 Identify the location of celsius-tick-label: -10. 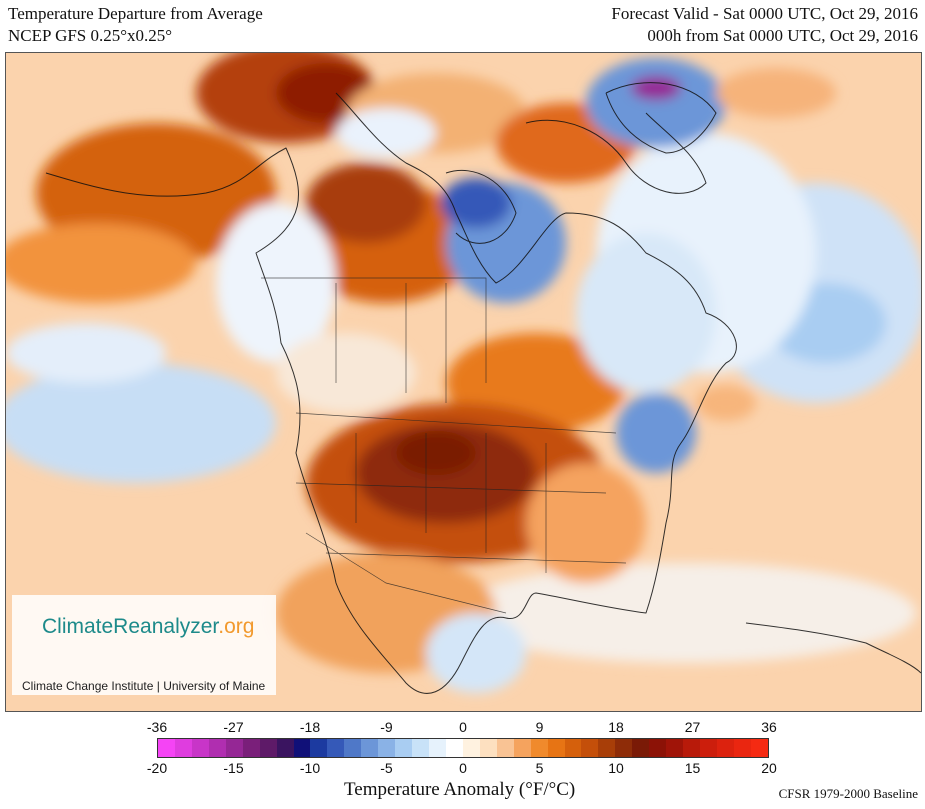
(310, 768).